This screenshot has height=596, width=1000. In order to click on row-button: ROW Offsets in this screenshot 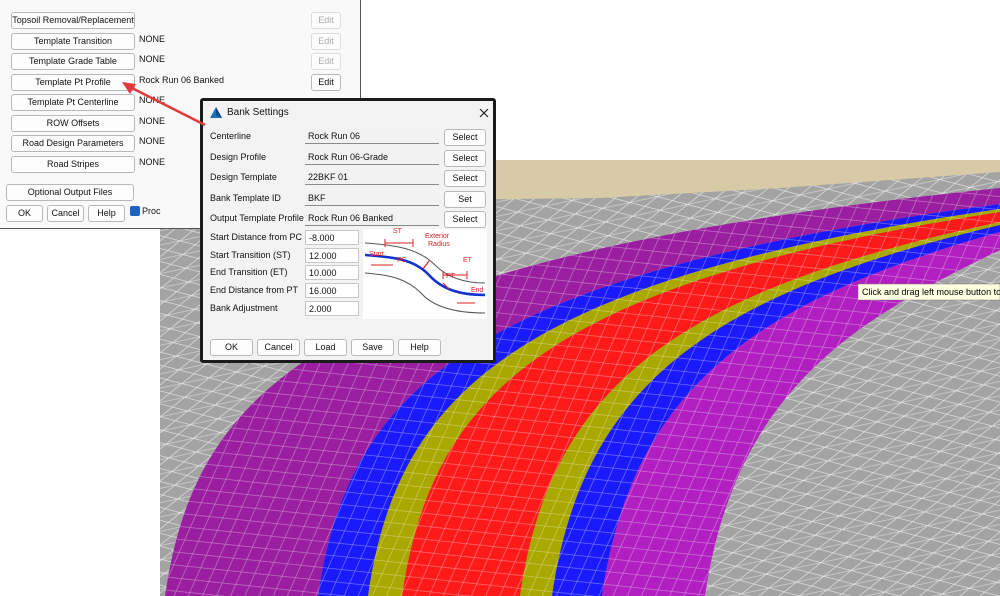, I will do `click(73, 123)`.